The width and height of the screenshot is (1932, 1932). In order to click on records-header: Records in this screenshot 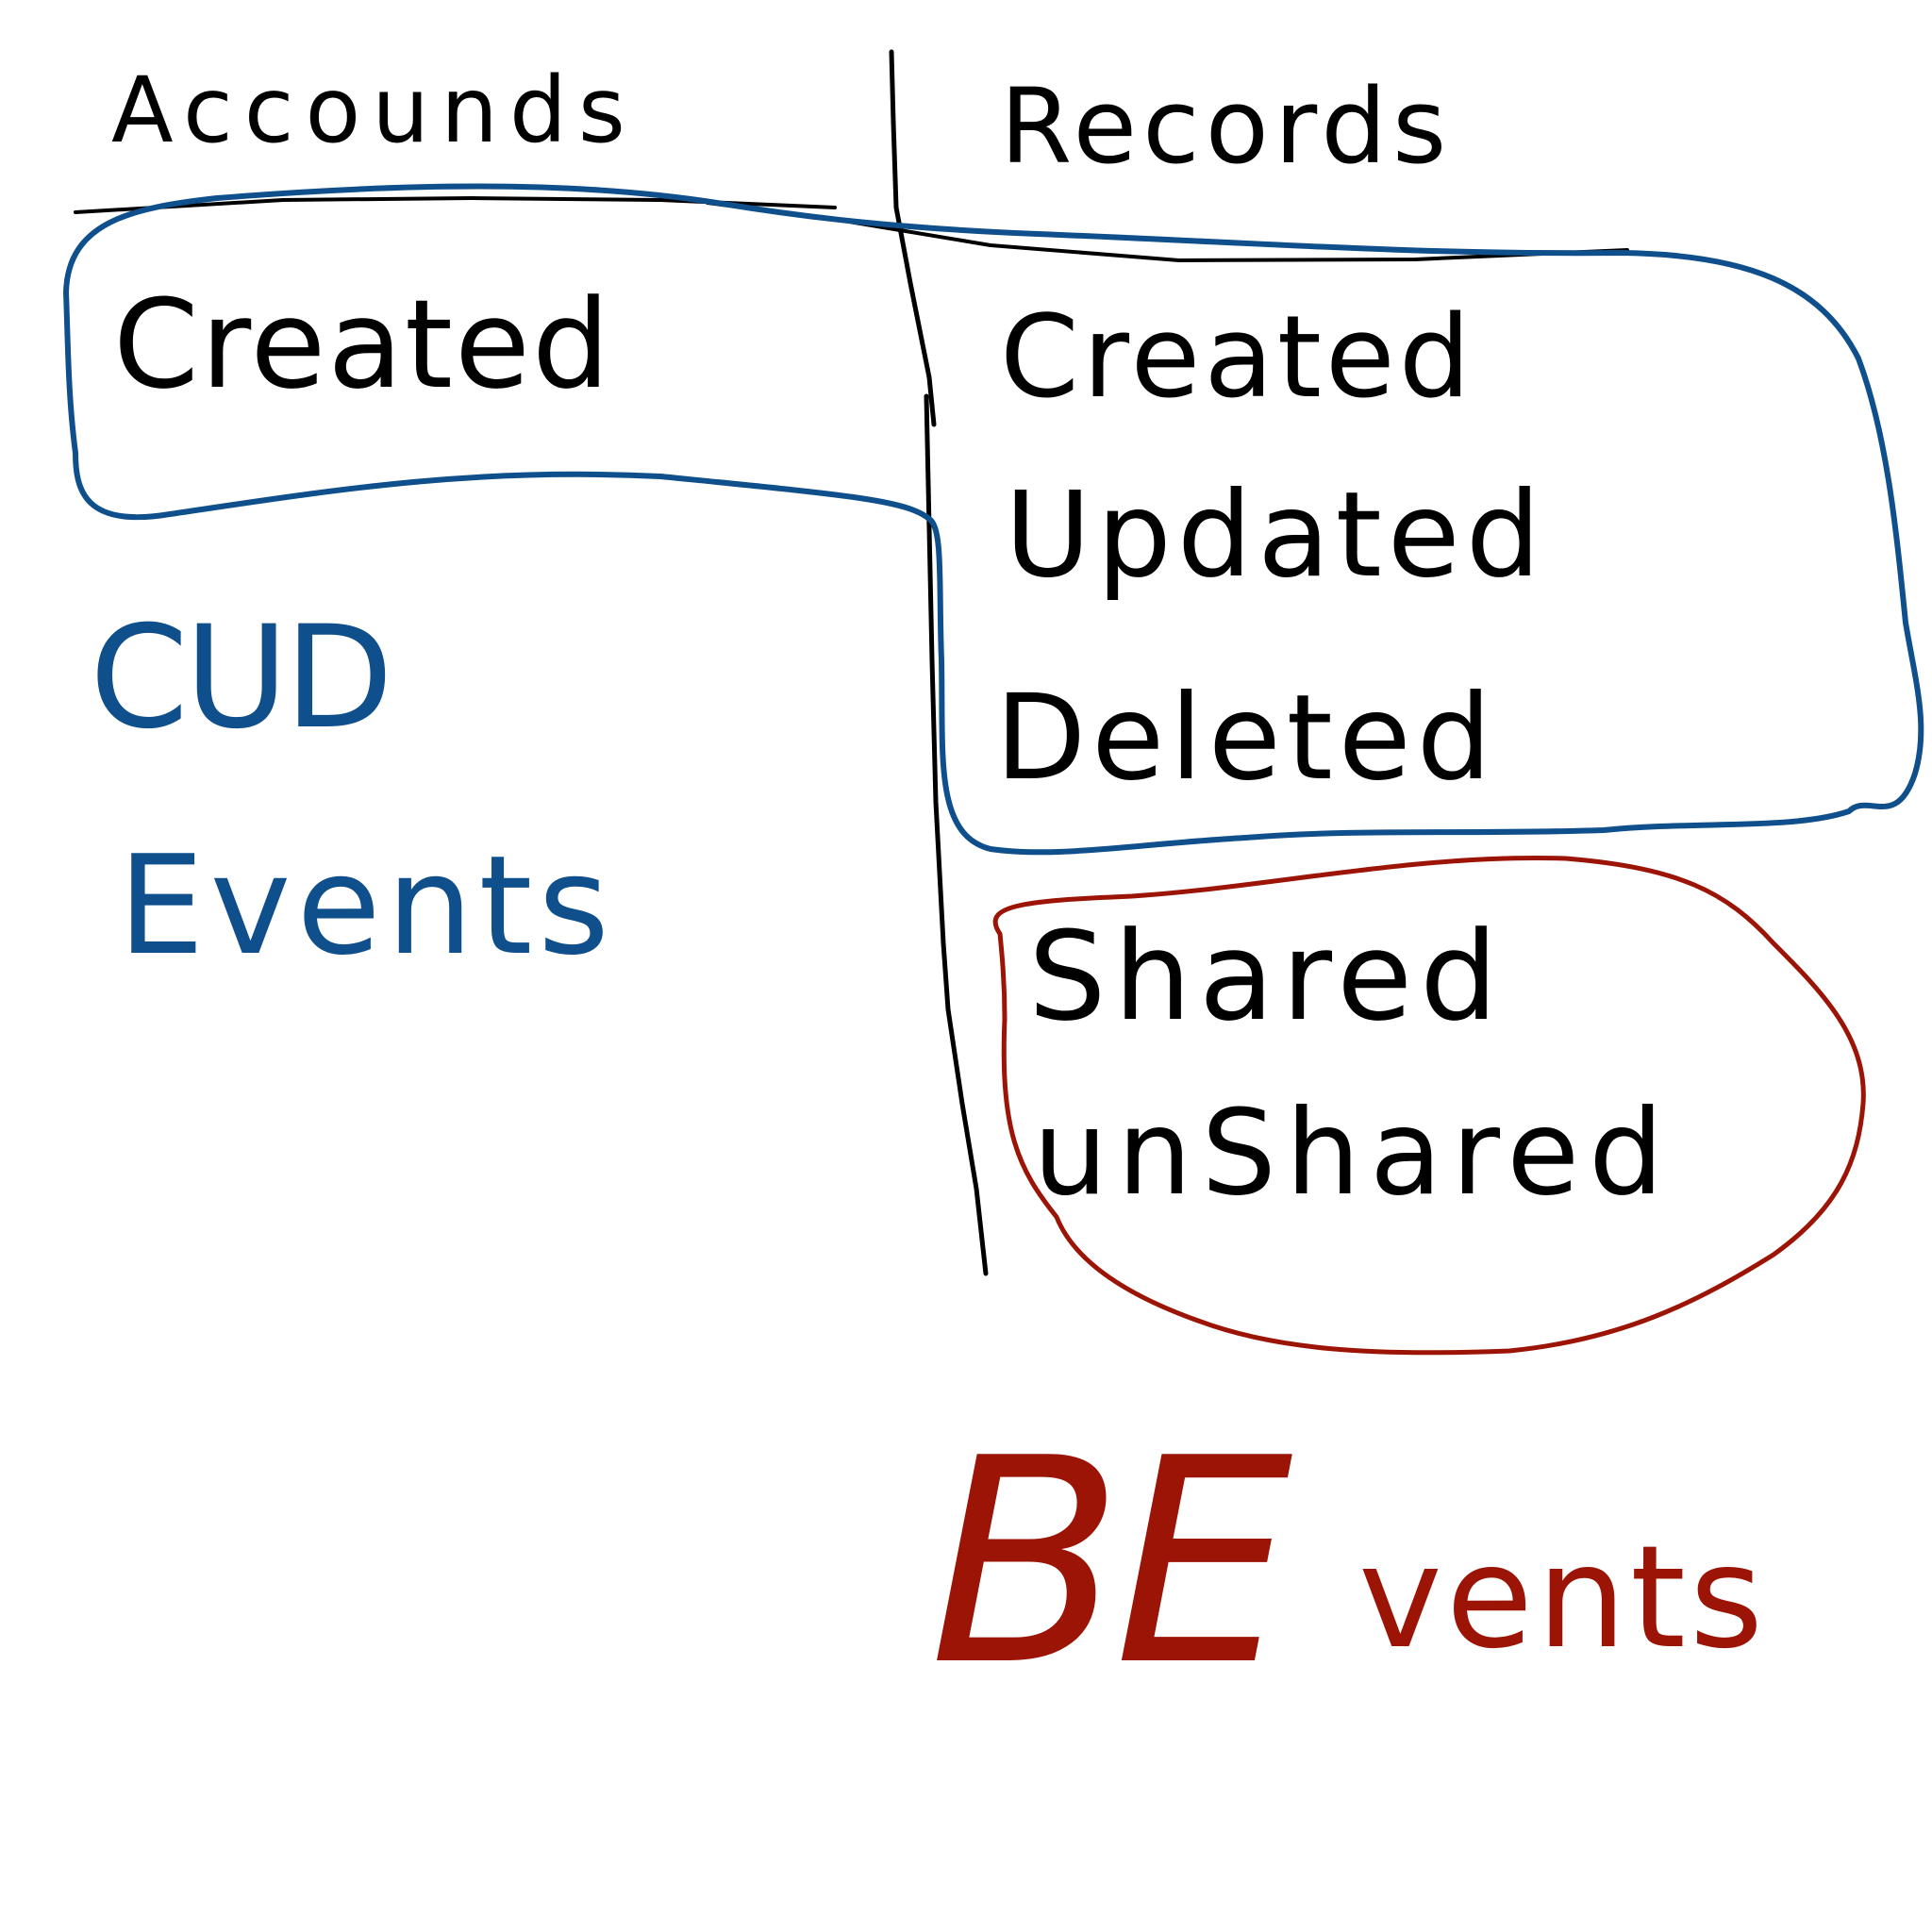, I will do `click(1226, 126)`.